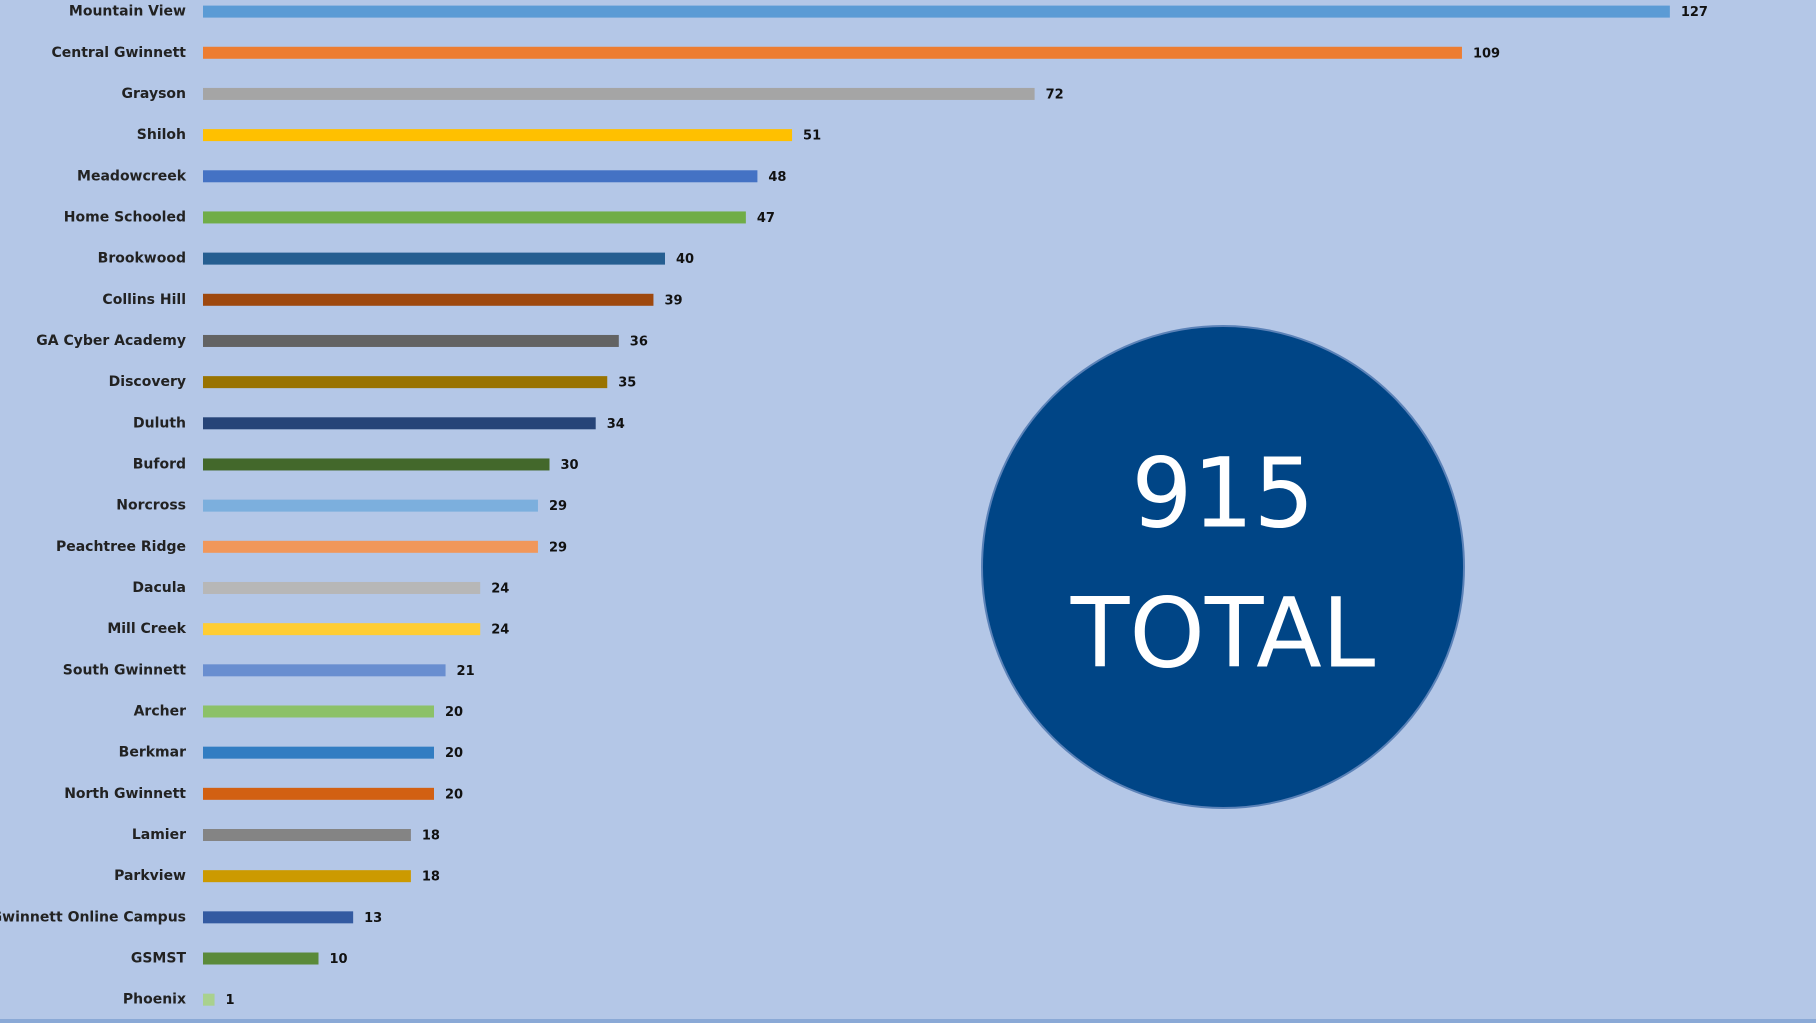  Describe the element at coordinates (125, 794) in the screenshot. I see `category-label: North Gwinnett` at that location.